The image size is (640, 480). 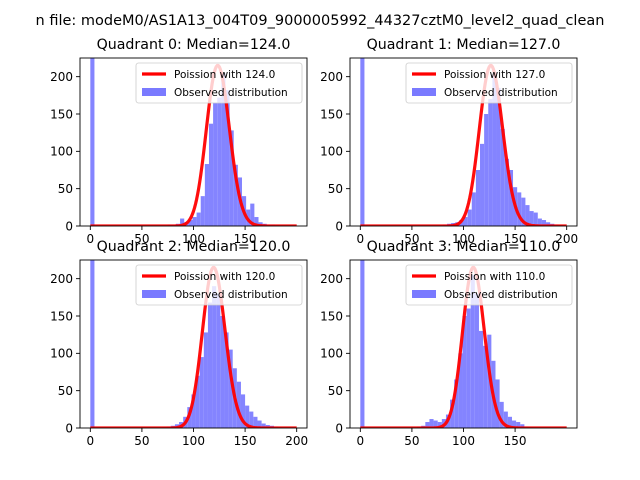 What do you see at coordinates (464, 247) in the screenshot?
I see `subplot-title: Quadrant 3: Median=110.0` at bounding box center [464, 247].